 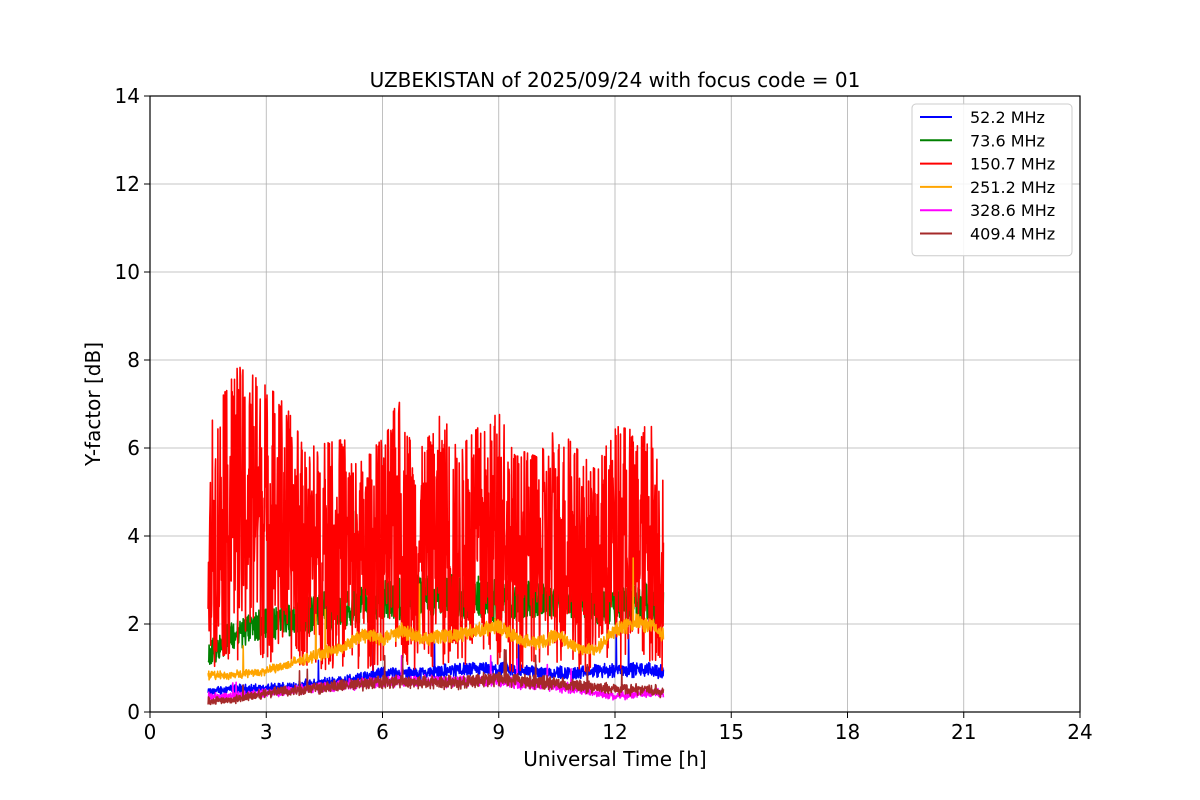 What do you see at coordinates (133, 624) in the screenshot?
I see `y-tick-label: 2` at bounding box center [133, 624].